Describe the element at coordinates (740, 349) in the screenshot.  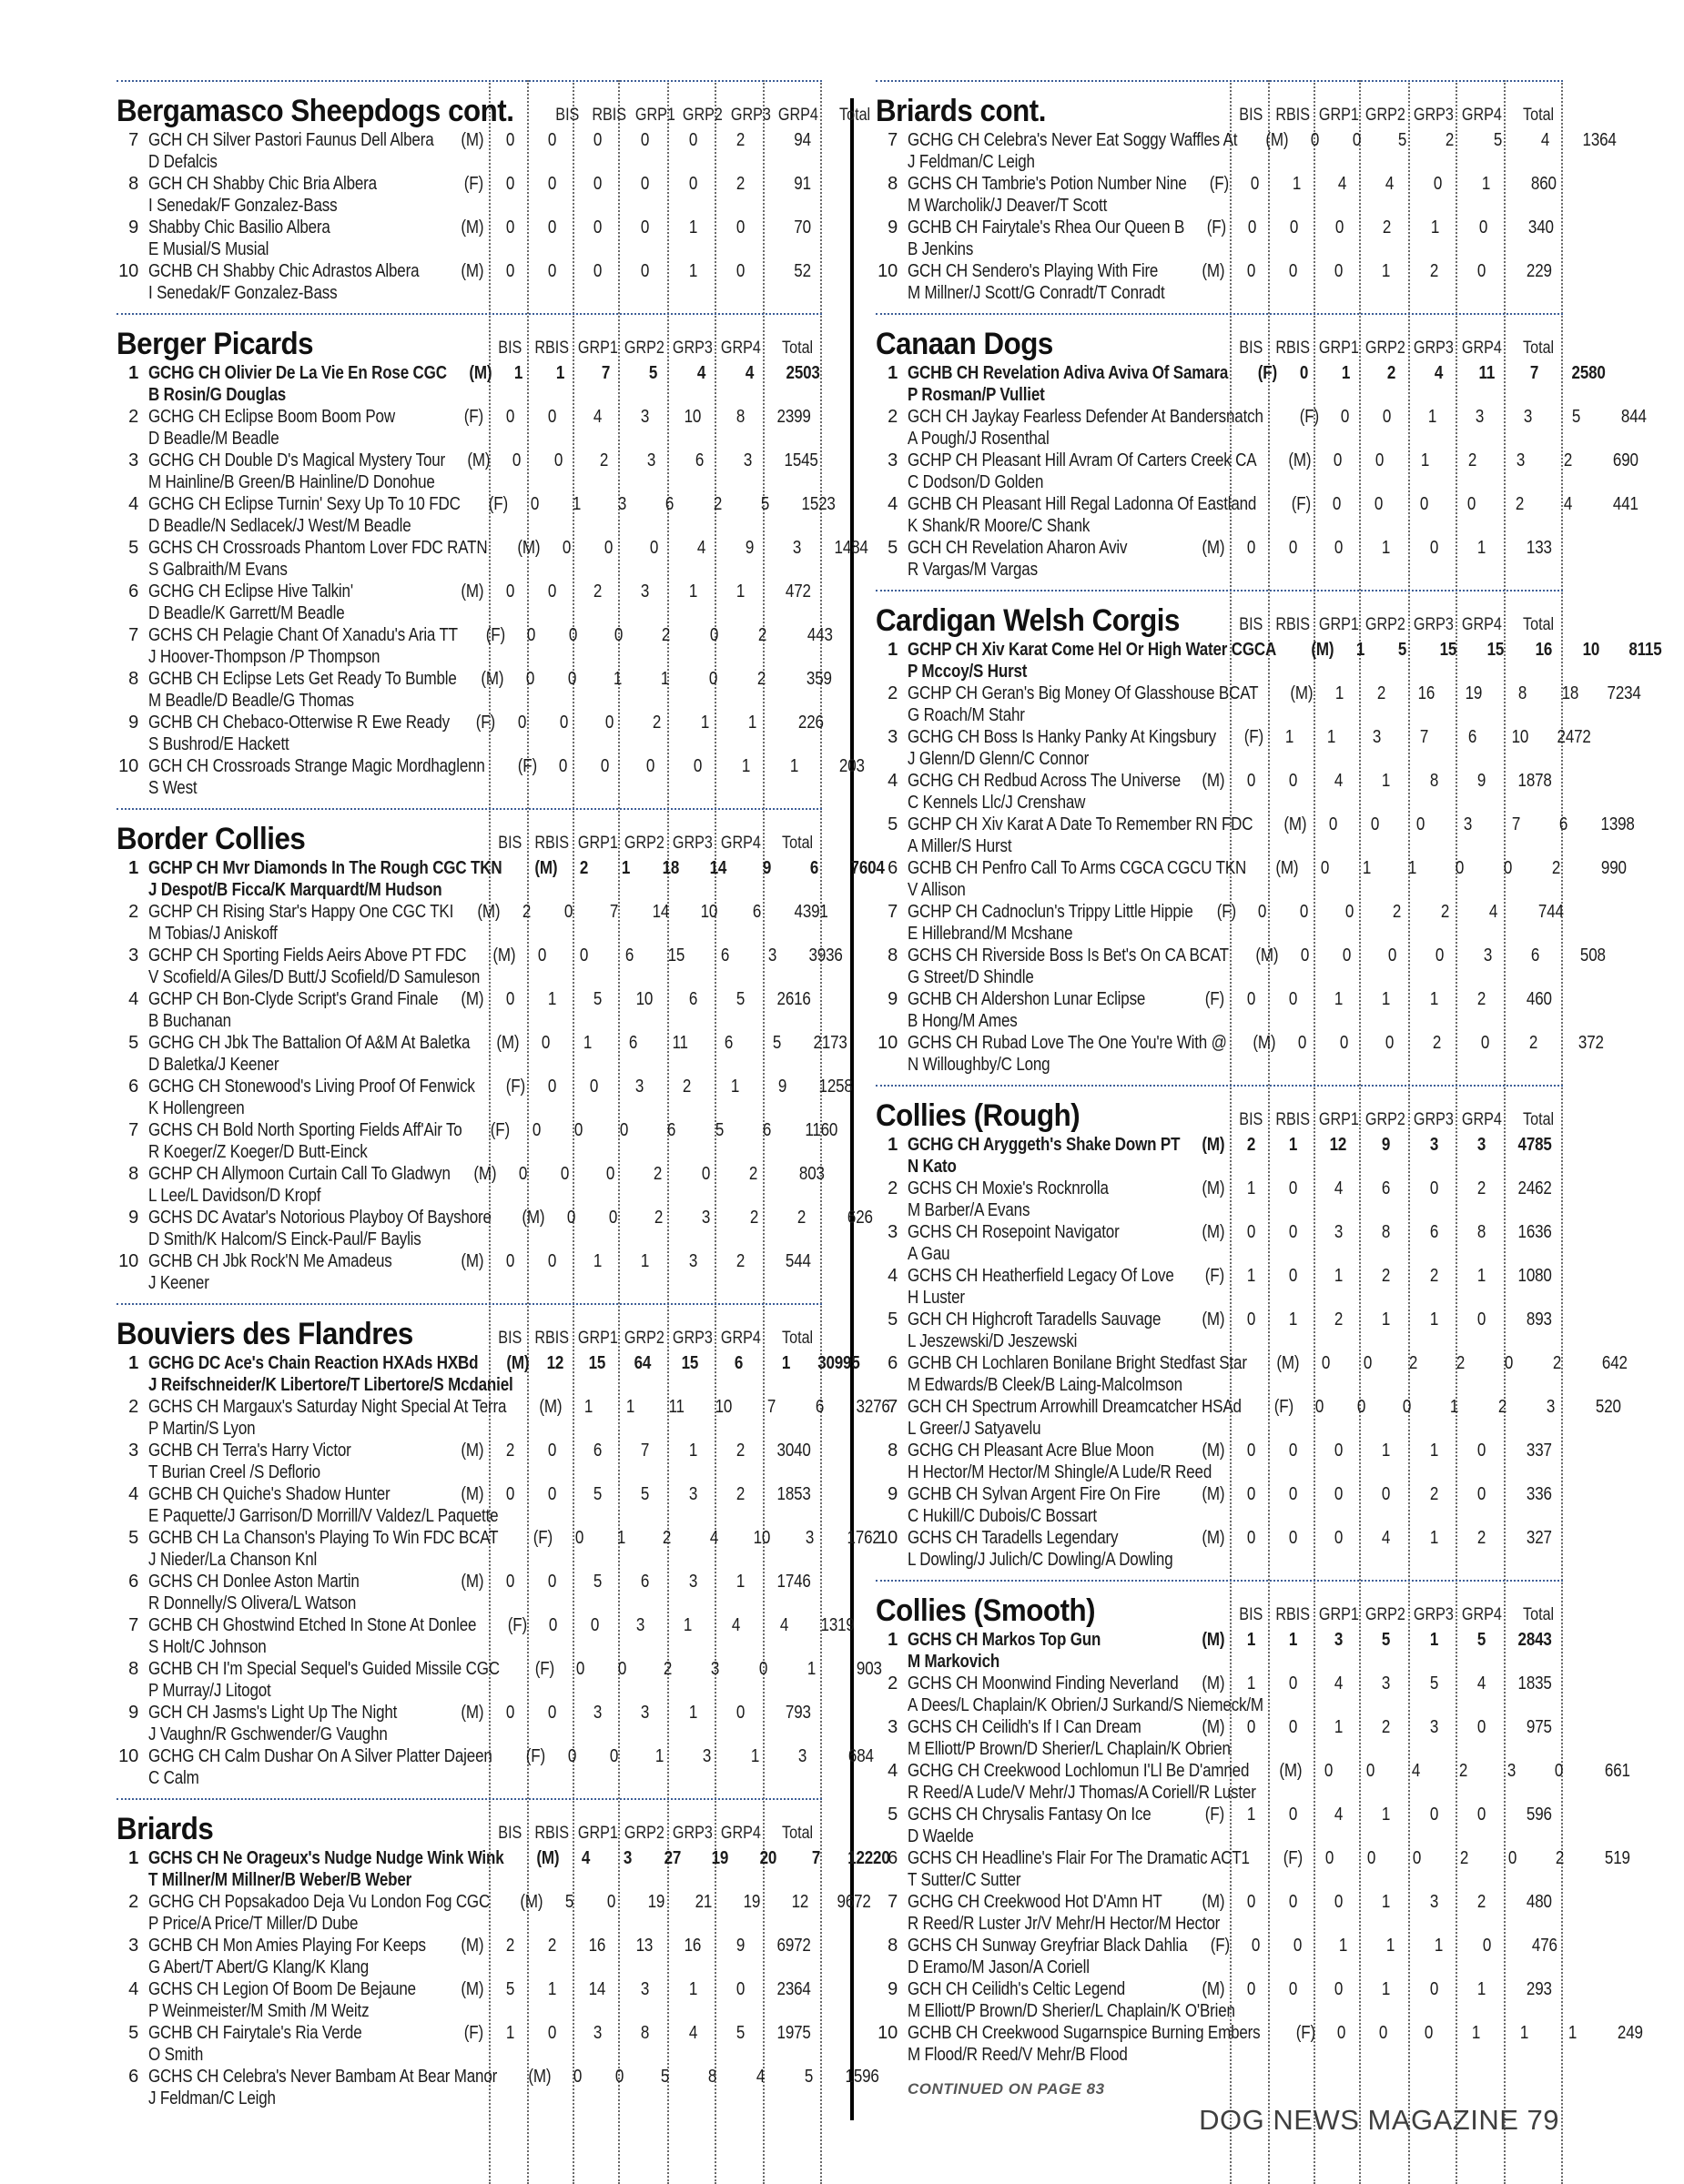
I see `column-header-grp4: GRP4` at that location.